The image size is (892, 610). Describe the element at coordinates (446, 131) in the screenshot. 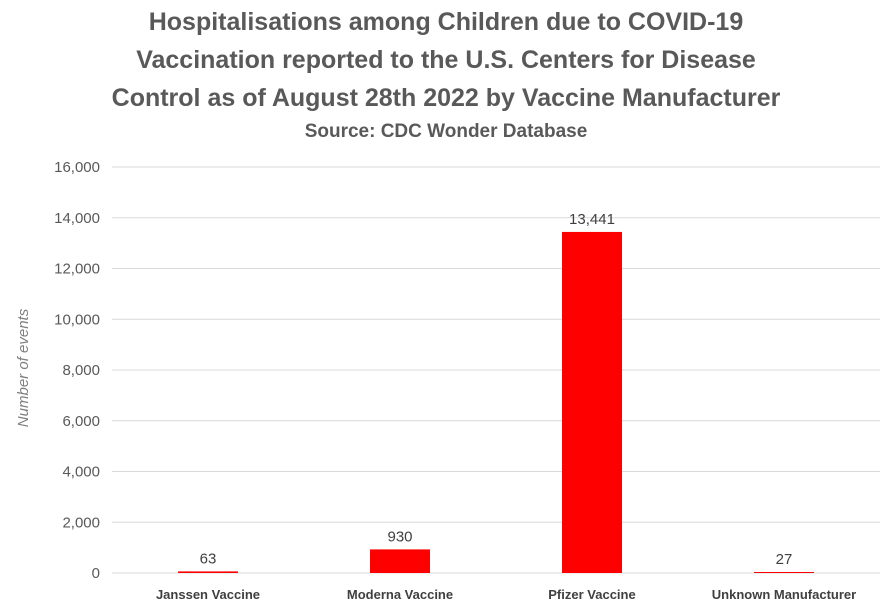

I see `chart-subtitle: Source: CDC Wonder Database` at that location.